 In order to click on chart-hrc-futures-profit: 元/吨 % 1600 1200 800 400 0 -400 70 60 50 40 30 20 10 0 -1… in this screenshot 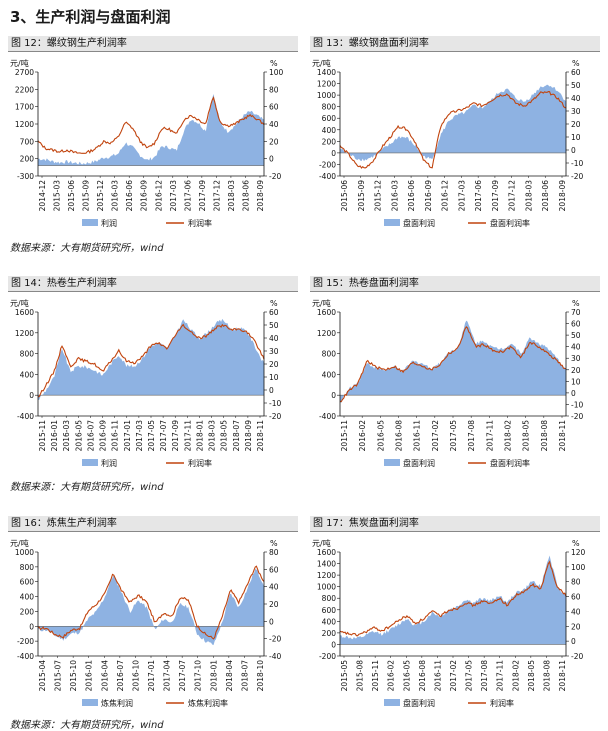, I will do `click(447, 383)`.